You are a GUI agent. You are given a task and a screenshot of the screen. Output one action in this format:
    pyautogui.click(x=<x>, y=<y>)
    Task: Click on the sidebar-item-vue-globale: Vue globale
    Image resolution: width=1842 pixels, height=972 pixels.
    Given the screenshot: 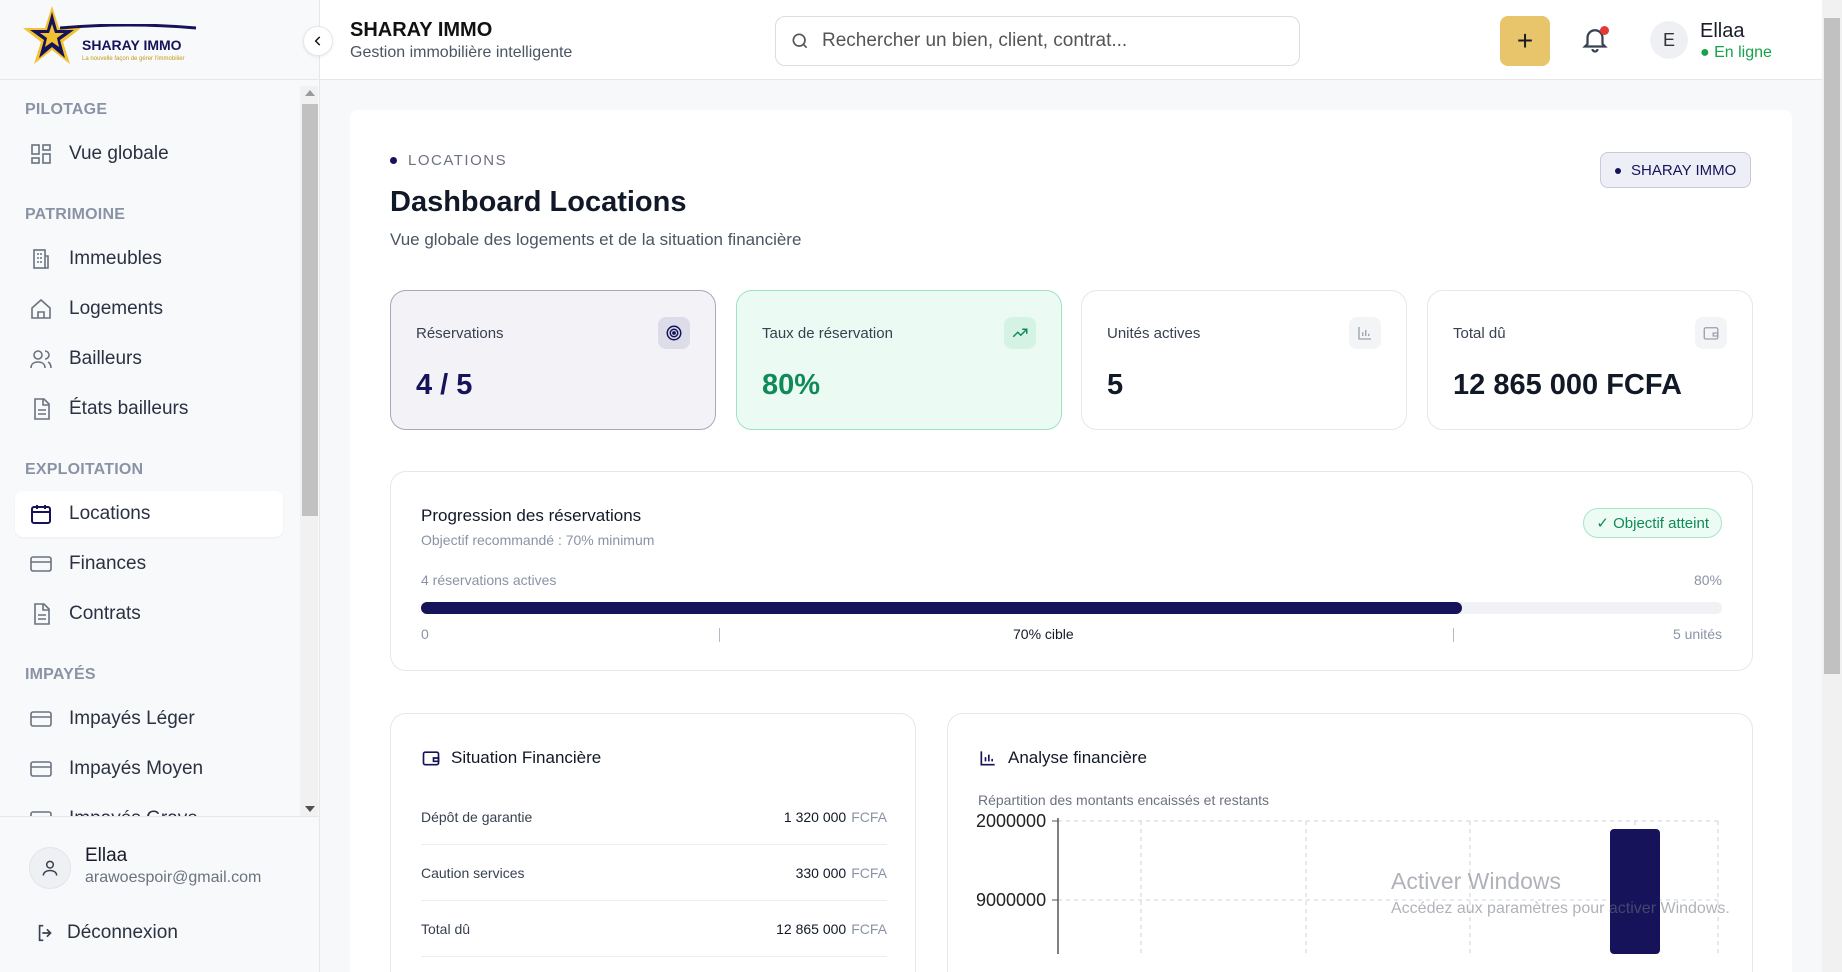 What is the action you would take?
    pyautogui.click(x=149, y=154)
    